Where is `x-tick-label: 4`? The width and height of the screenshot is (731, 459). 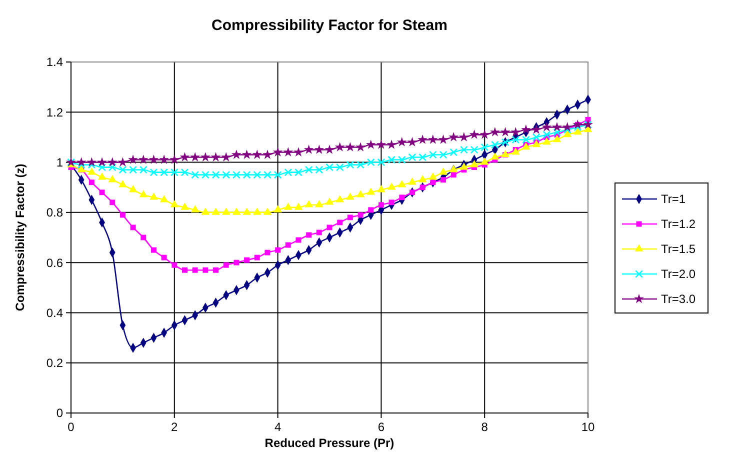 x-tick-label: 4 is located at coordinates (278, 427).